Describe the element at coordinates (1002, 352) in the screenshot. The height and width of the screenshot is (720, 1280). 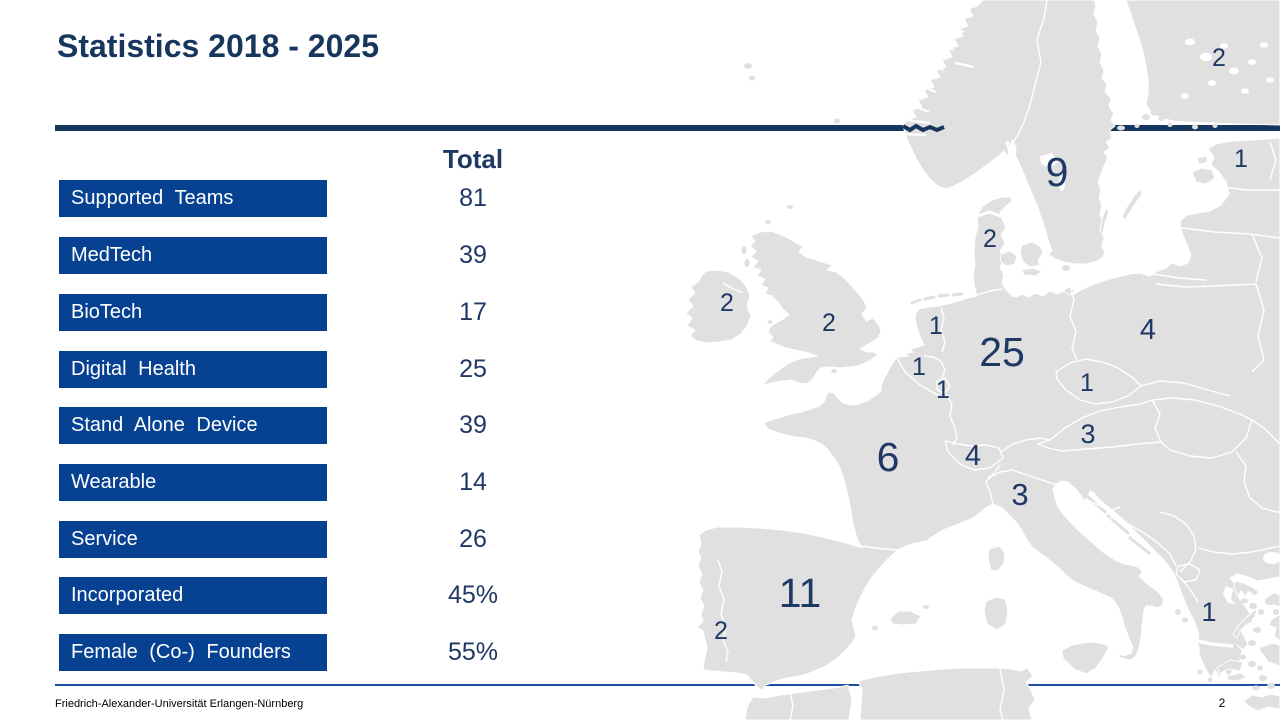
I see `svg-text: 25` at that location.